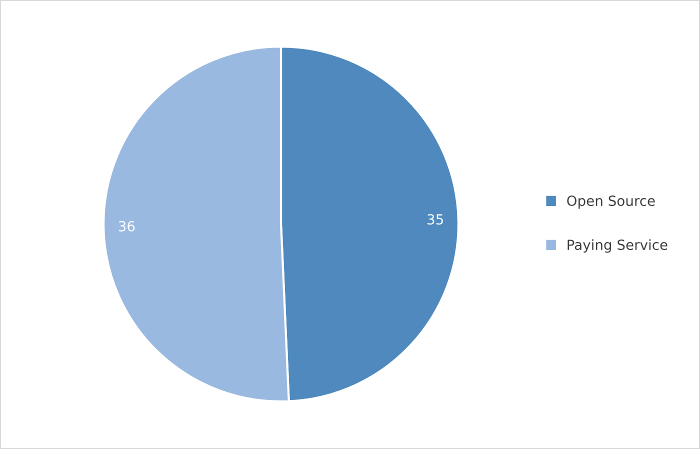 This screenshot has width=700, height=449. I want to click on legend-label: Paying Service, so click(618, 246).